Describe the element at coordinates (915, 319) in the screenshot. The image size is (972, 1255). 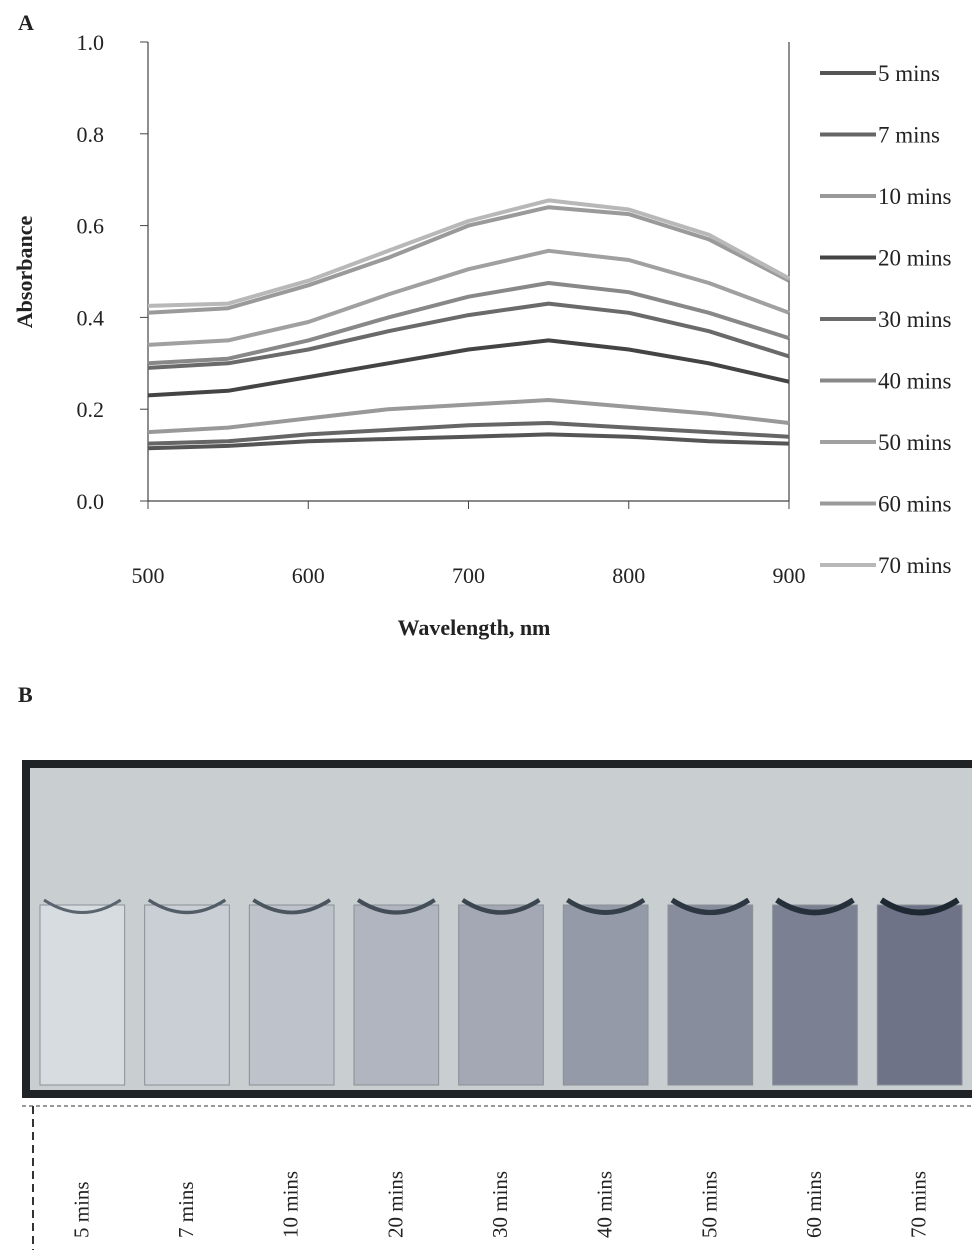
I see `legend-label: 30 mins` at that location.